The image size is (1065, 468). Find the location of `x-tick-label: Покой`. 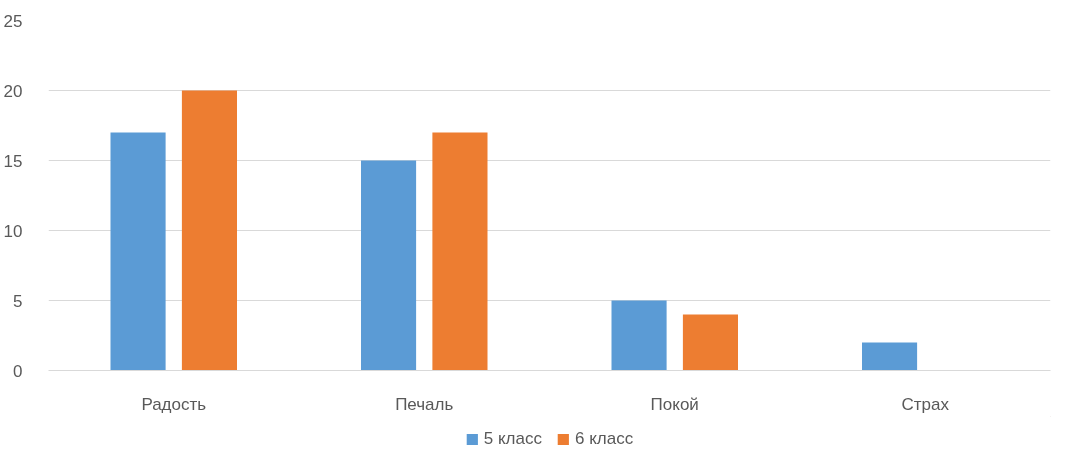

x-tick-label: Покой is located at coordinates (674, 404).